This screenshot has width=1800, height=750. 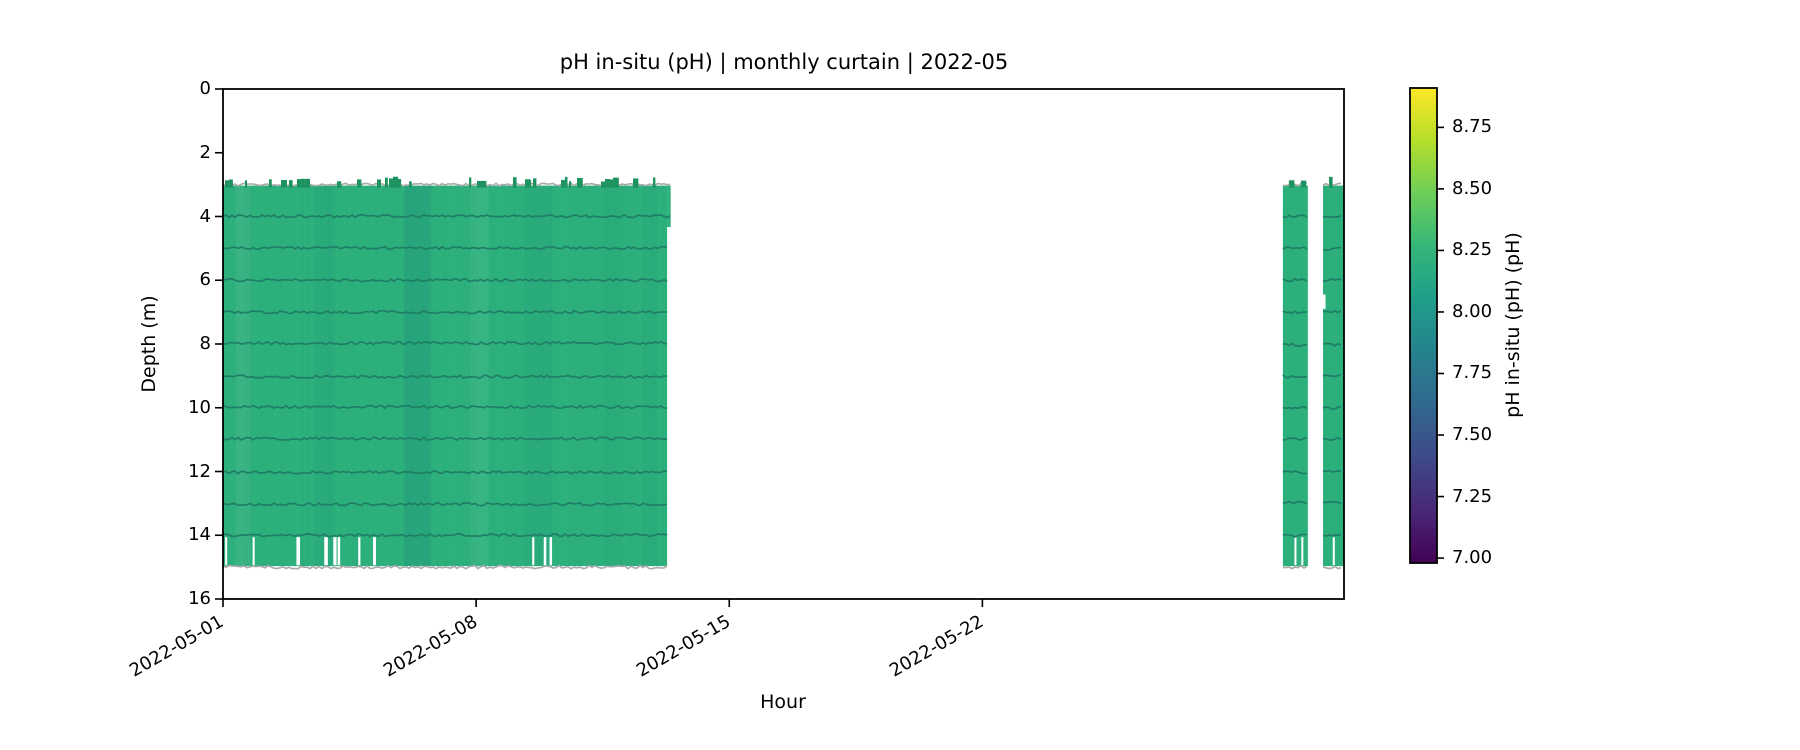 I want to click on colorbar-label: pH in-situ (pH) (pH), so click(x=1513, y=325).